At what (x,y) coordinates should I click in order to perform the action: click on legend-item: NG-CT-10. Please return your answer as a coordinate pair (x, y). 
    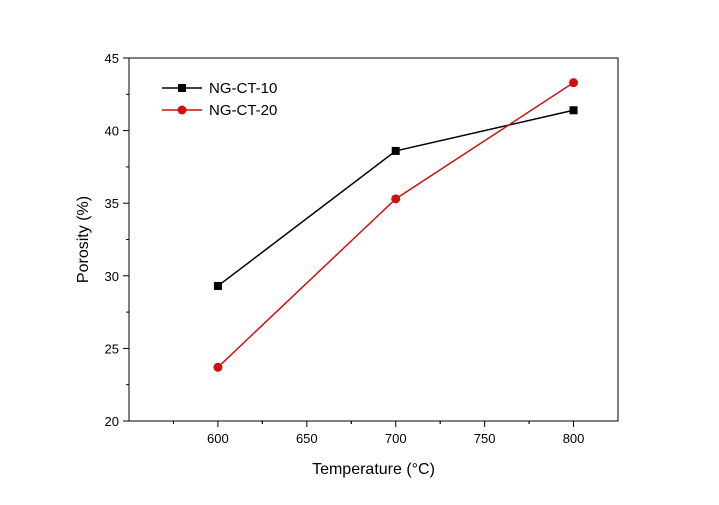
    Looking at the image, I should click on (219, 88).